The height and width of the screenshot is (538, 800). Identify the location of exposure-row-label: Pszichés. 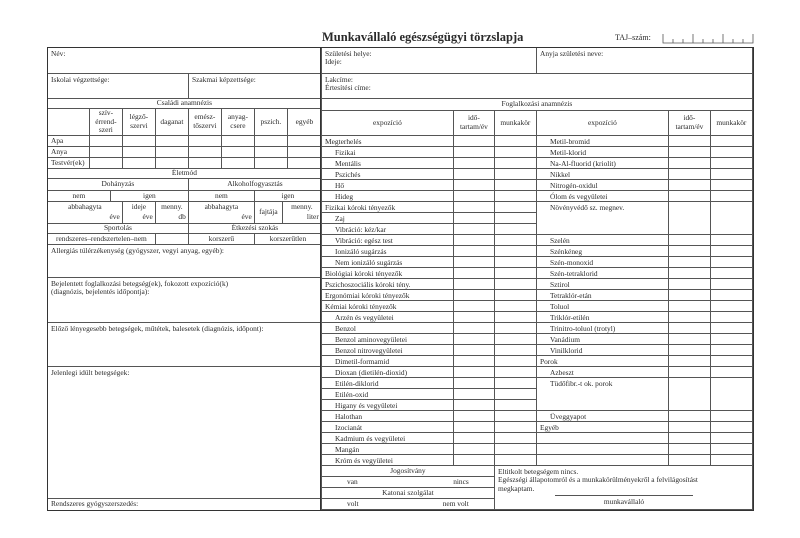
(348, 174).